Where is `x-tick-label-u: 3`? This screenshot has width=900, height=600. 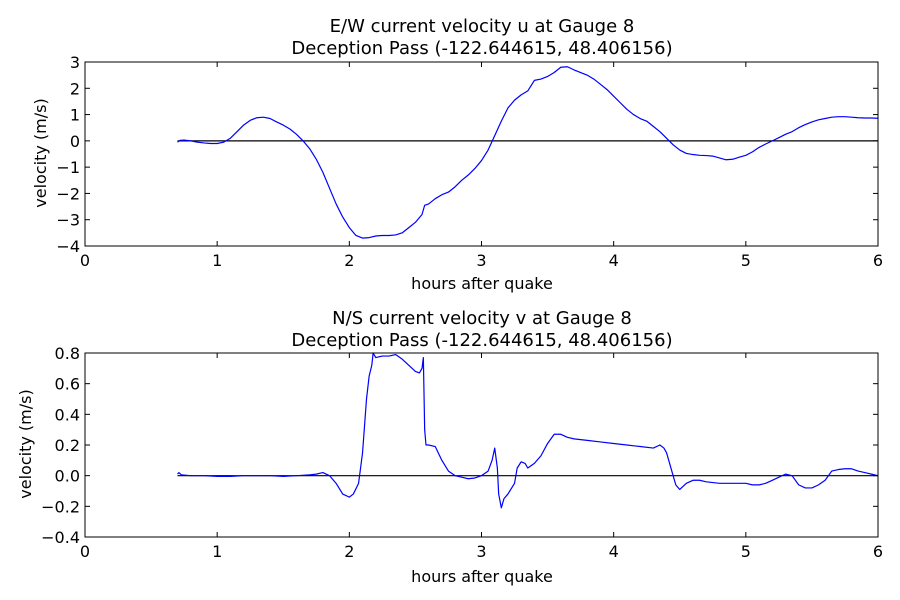
x-tick-label-u: 3 is located at coordinates (481, 260).